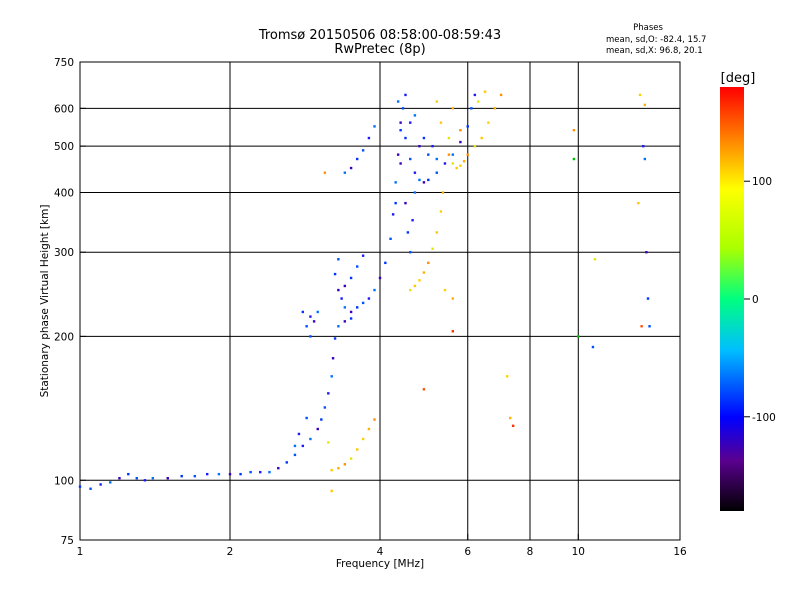  I want to click on y-tick-label: 100, so click(64, 481).